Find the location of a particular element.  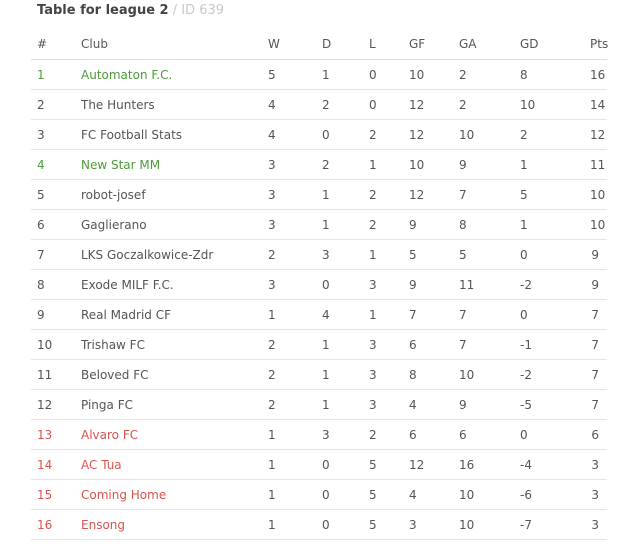

draws-cell: 0 is located at coordinates (339, 524).